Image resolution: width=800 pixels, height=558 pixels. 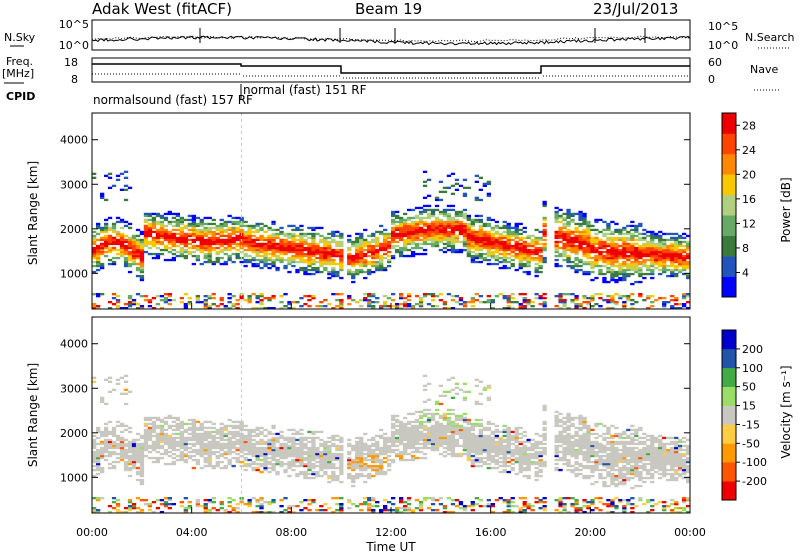 What do you see at coordinates (745, 248) in the screenshot?
I see `colorbar-tick-label: 8` at bounding box center [745, 248].